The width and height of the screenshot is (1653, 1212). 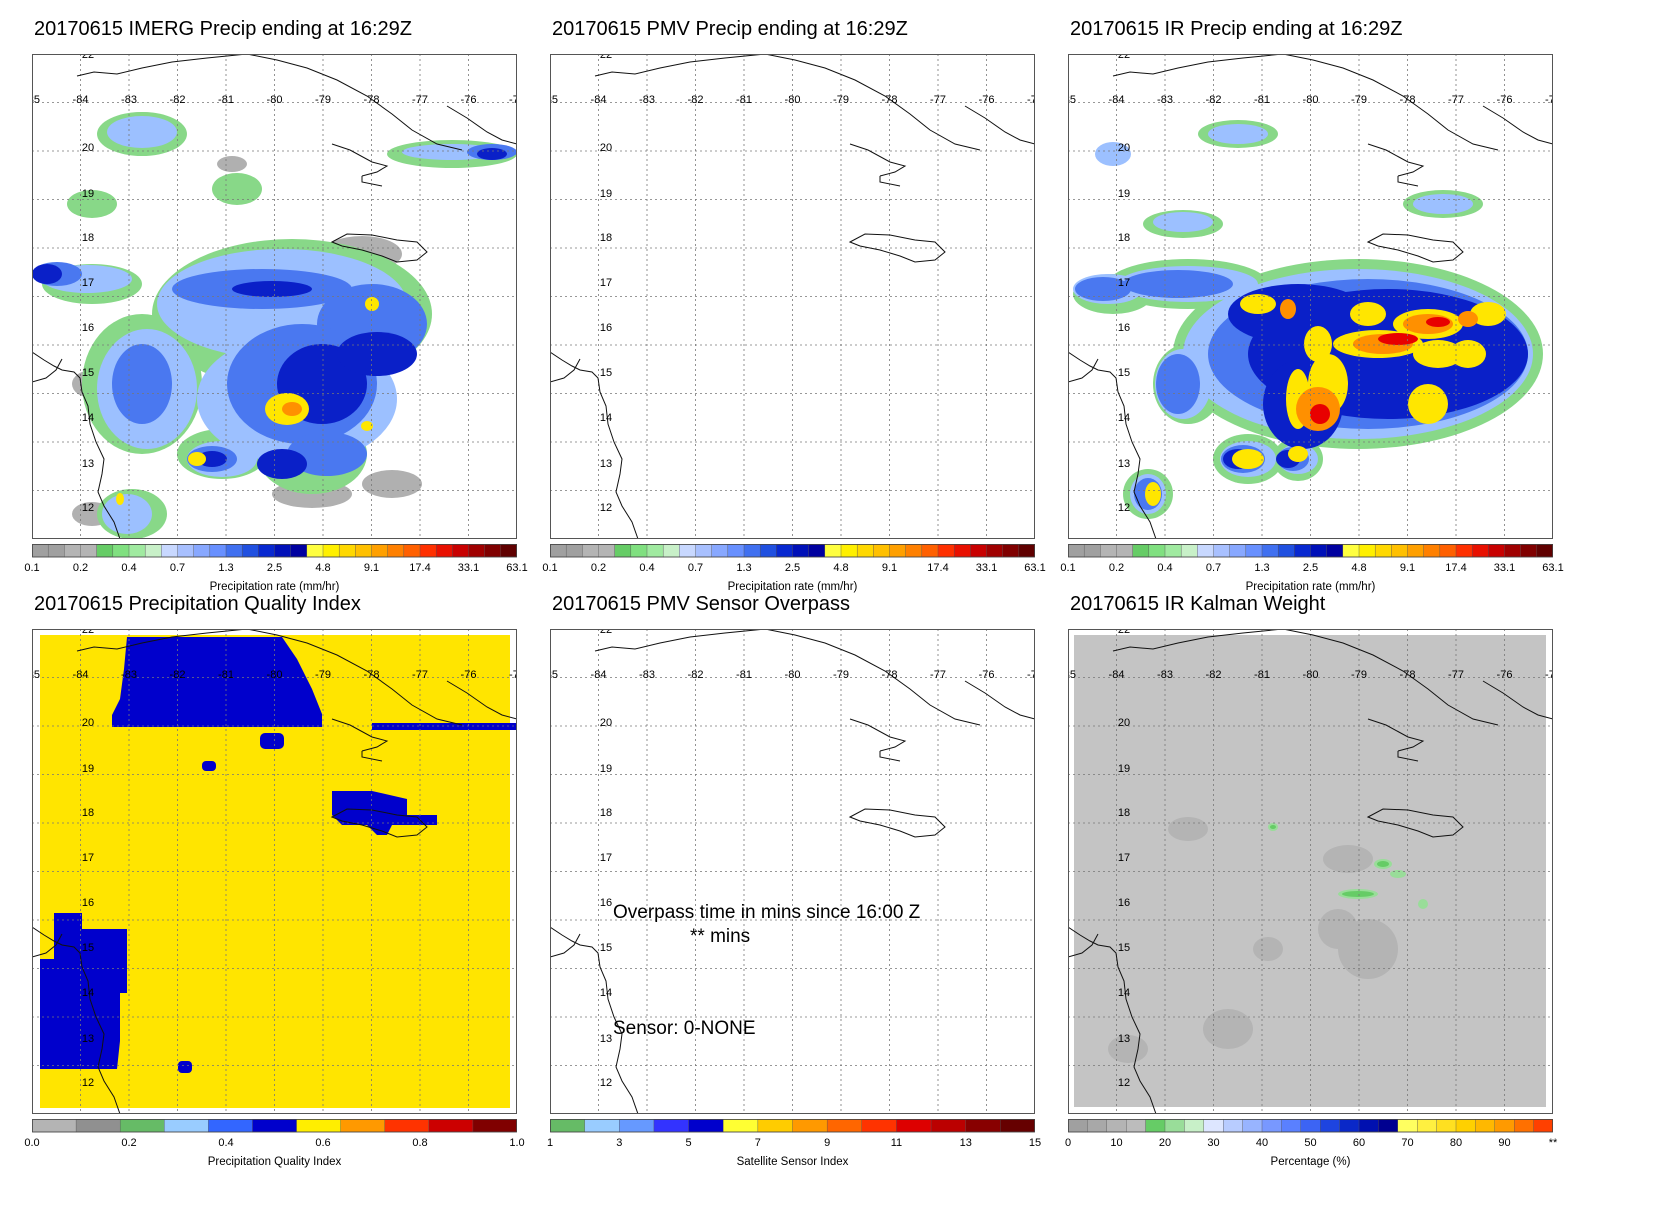 I want to click on colorbar-tick-label: 33.1, so click(x=468, y=568).